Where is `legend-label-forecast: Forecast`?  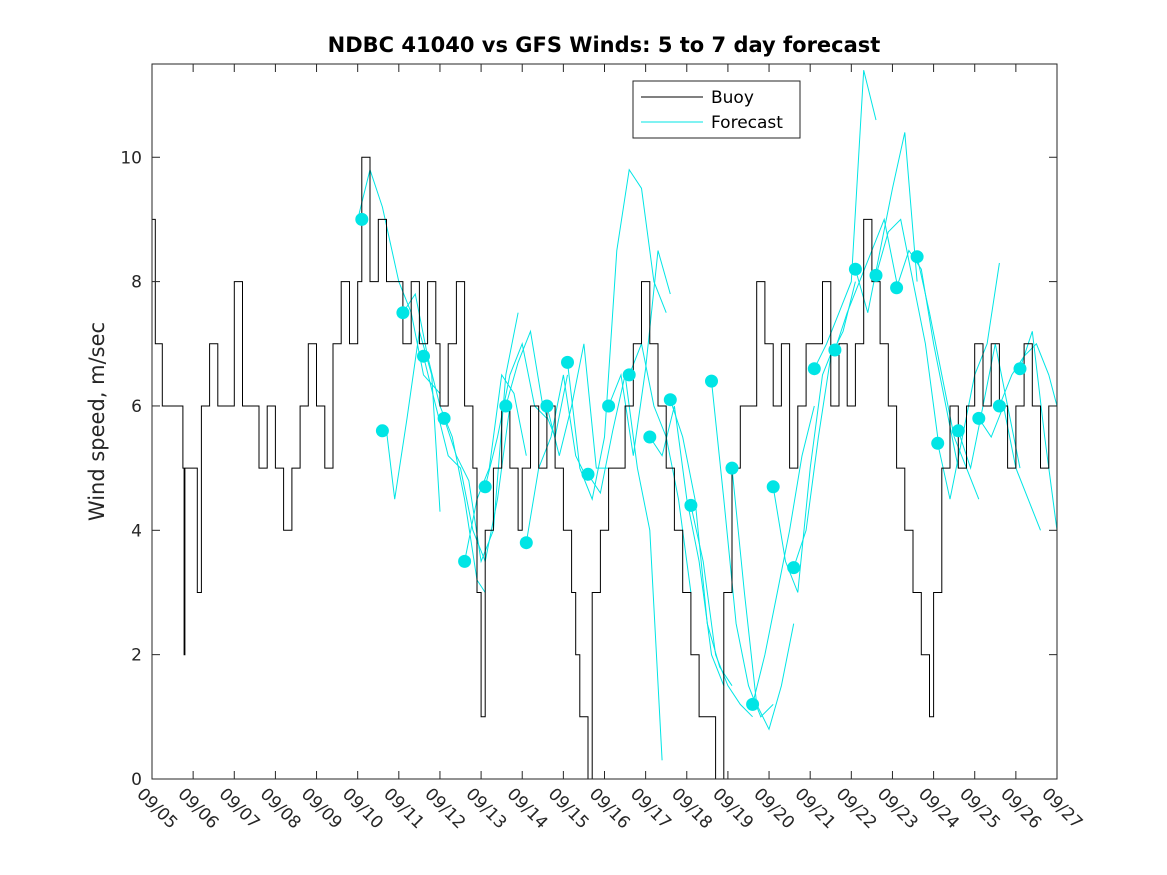
legend-label-forecast: Forecast is located at coordinates (747, 123).